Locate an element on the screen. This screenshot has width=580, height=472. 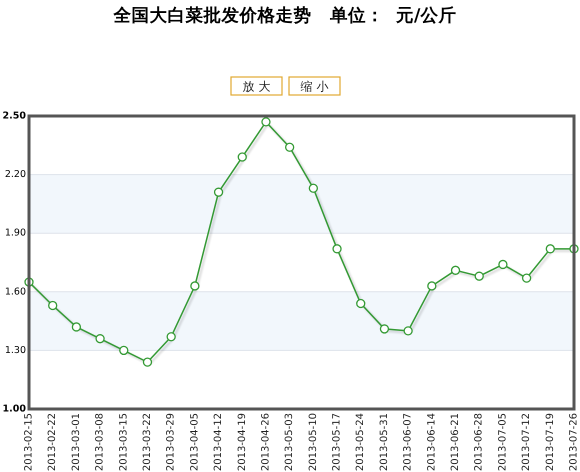
button: 缩 小 is located at coordinates (314, 86).